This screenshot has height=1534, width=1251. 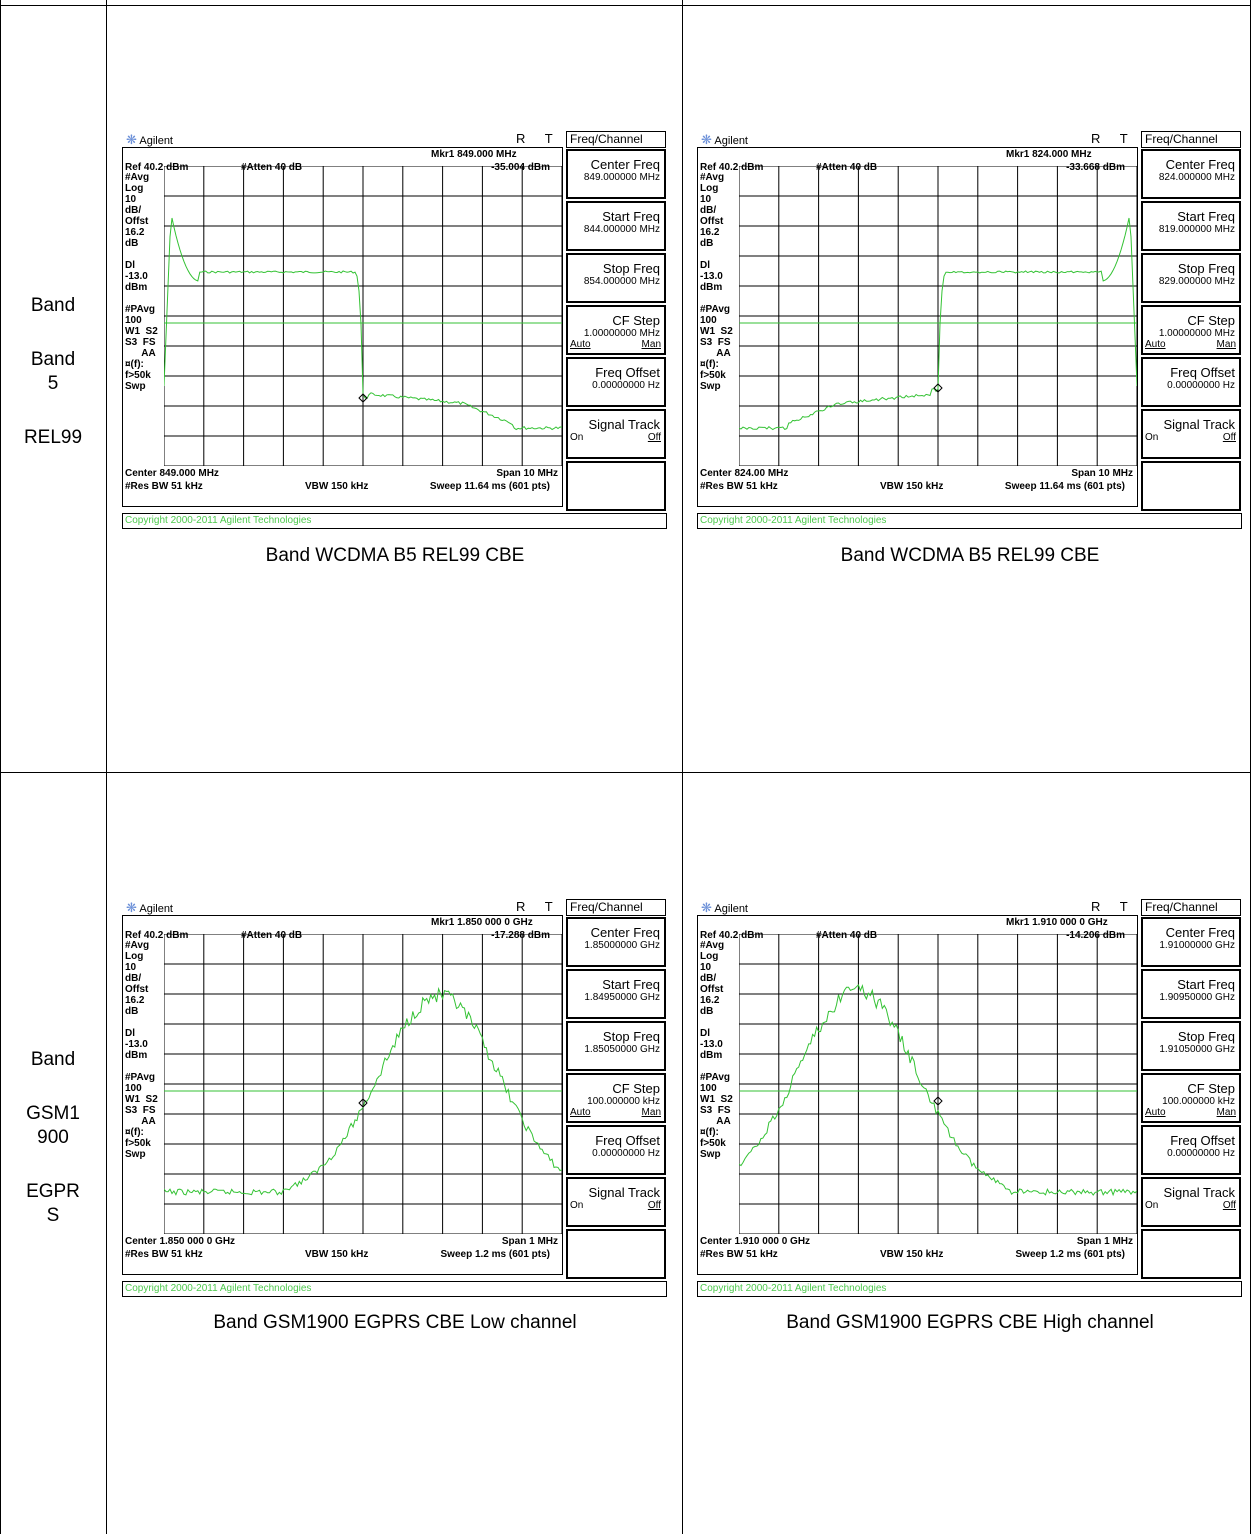 I want to click on stop-freq-softkey: Stop Freq 1.85050000 GHz, so click(x=616, y=1046).